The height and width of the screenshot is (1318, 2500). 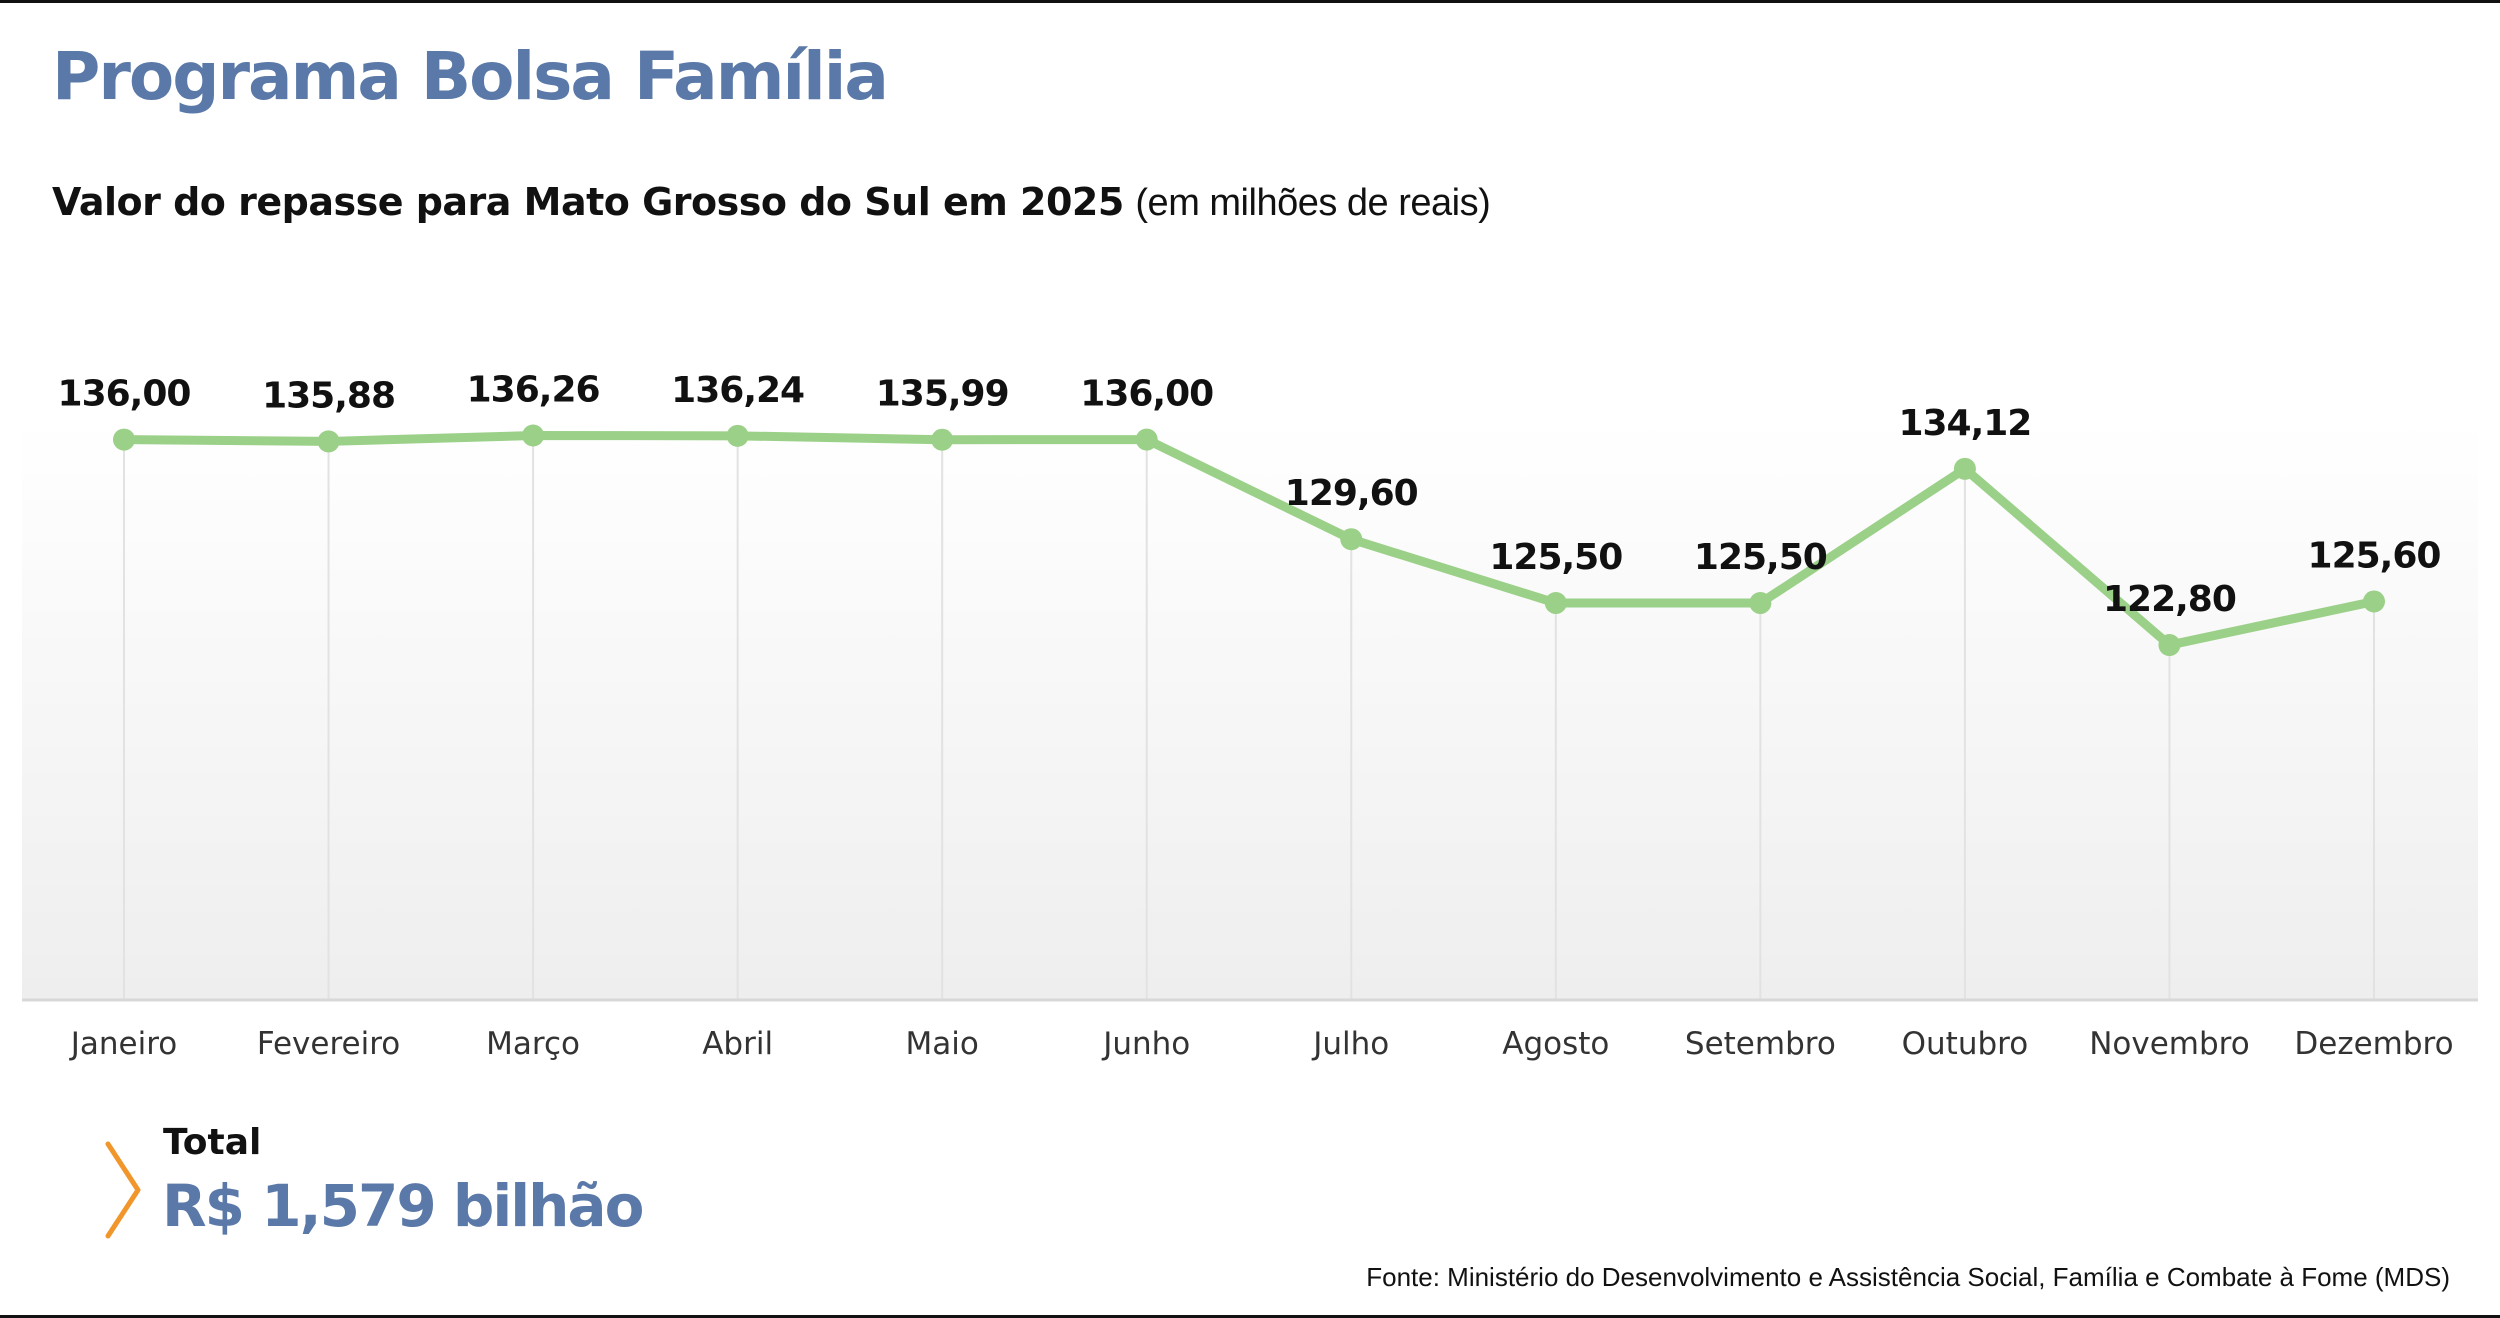 What do you see at coordinates (1555, 557) in the screenshot?
I see `data-label-agosto: 125,50` at bounding box center [1555, 557].